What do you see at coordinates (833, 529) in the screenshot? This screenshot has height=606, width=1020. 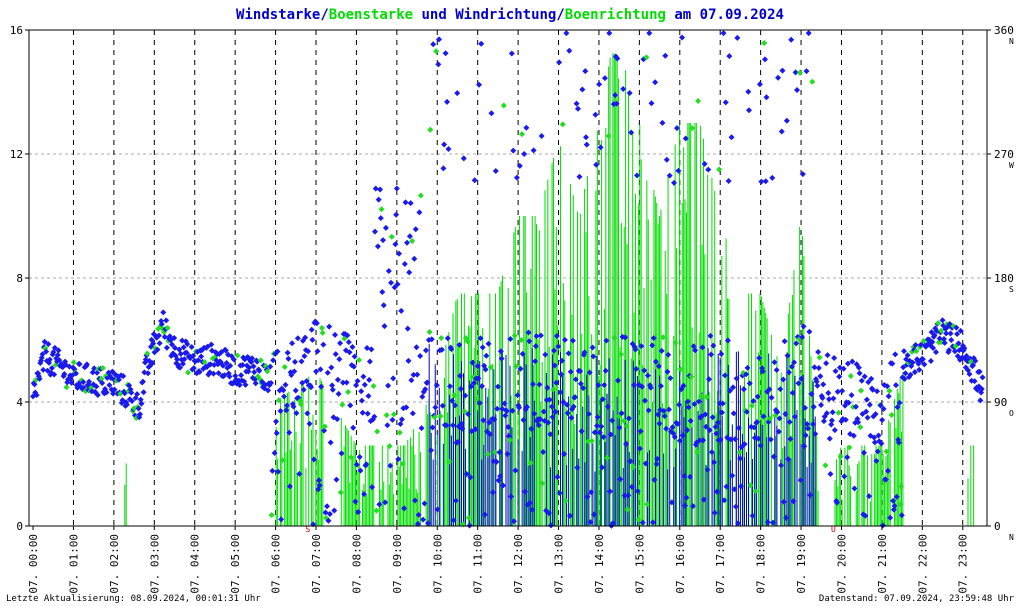 I see `marker-1: U` at bounding box center [833, 529].